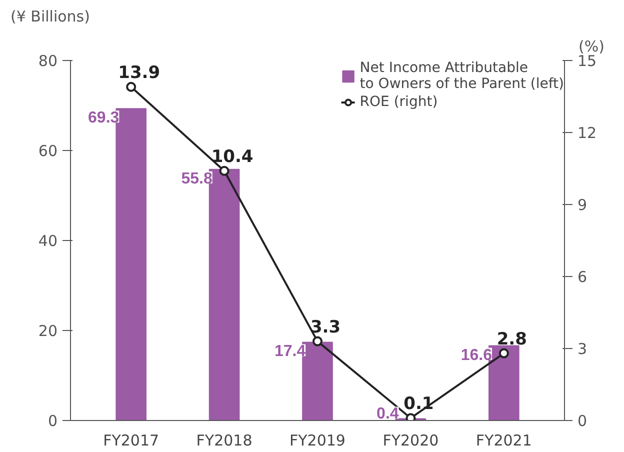  Describe the element at coordinates (232, 156) in the screenshot. I see `data-label: 10.4` at that location.